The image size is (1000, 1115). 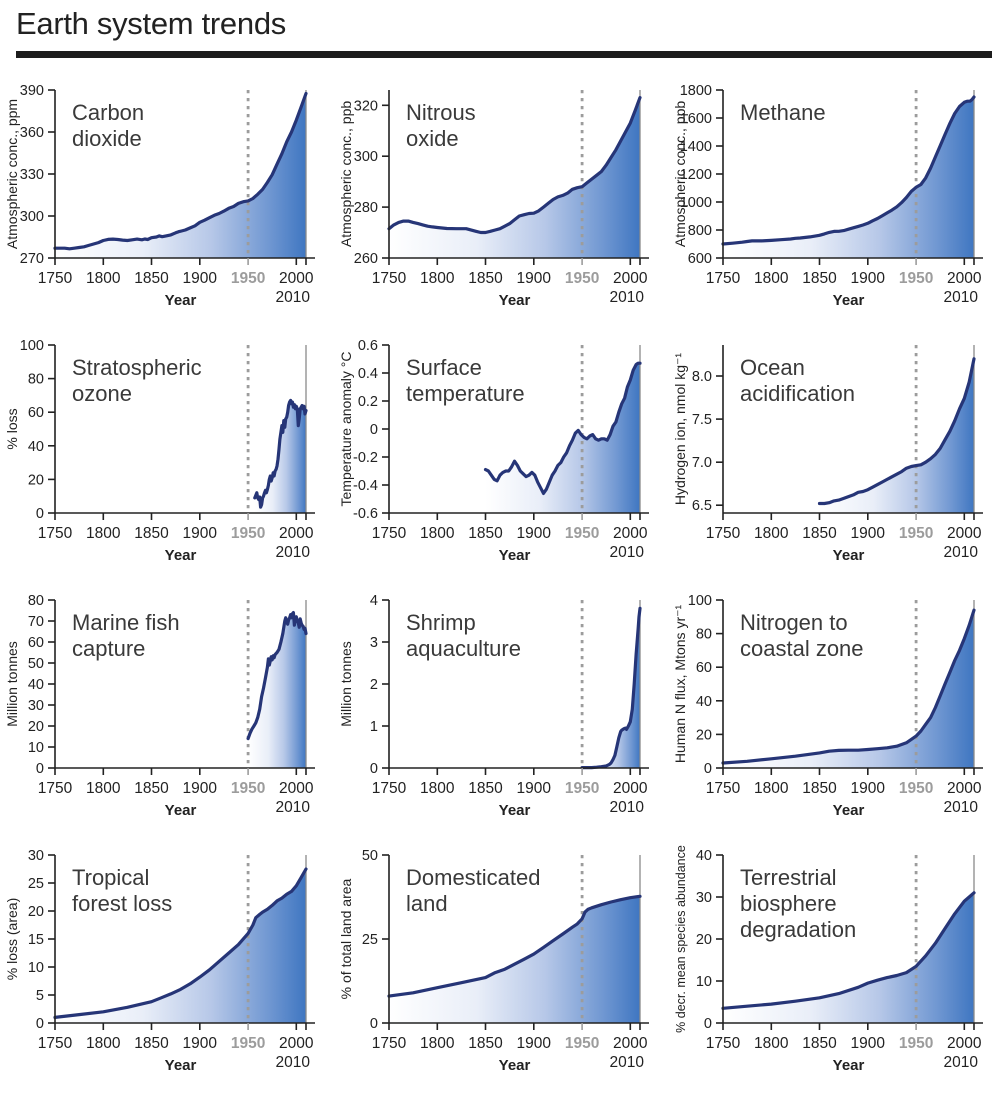 I want to click on y-axis: 0 10 20 30 40 50 60 70 80, so click(x=42, y=685).